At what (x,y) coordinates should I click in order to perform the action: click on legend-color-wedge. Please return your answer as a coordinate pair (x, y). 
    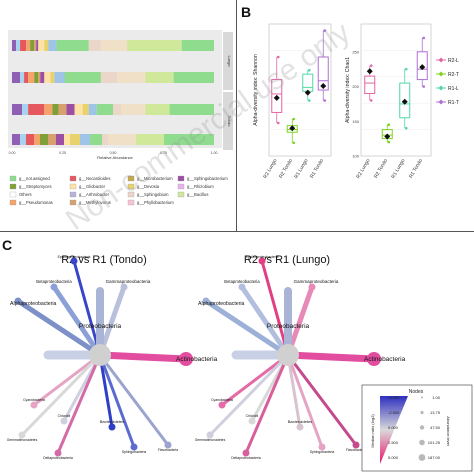
    Looking at the image, I should click on (394, 430).